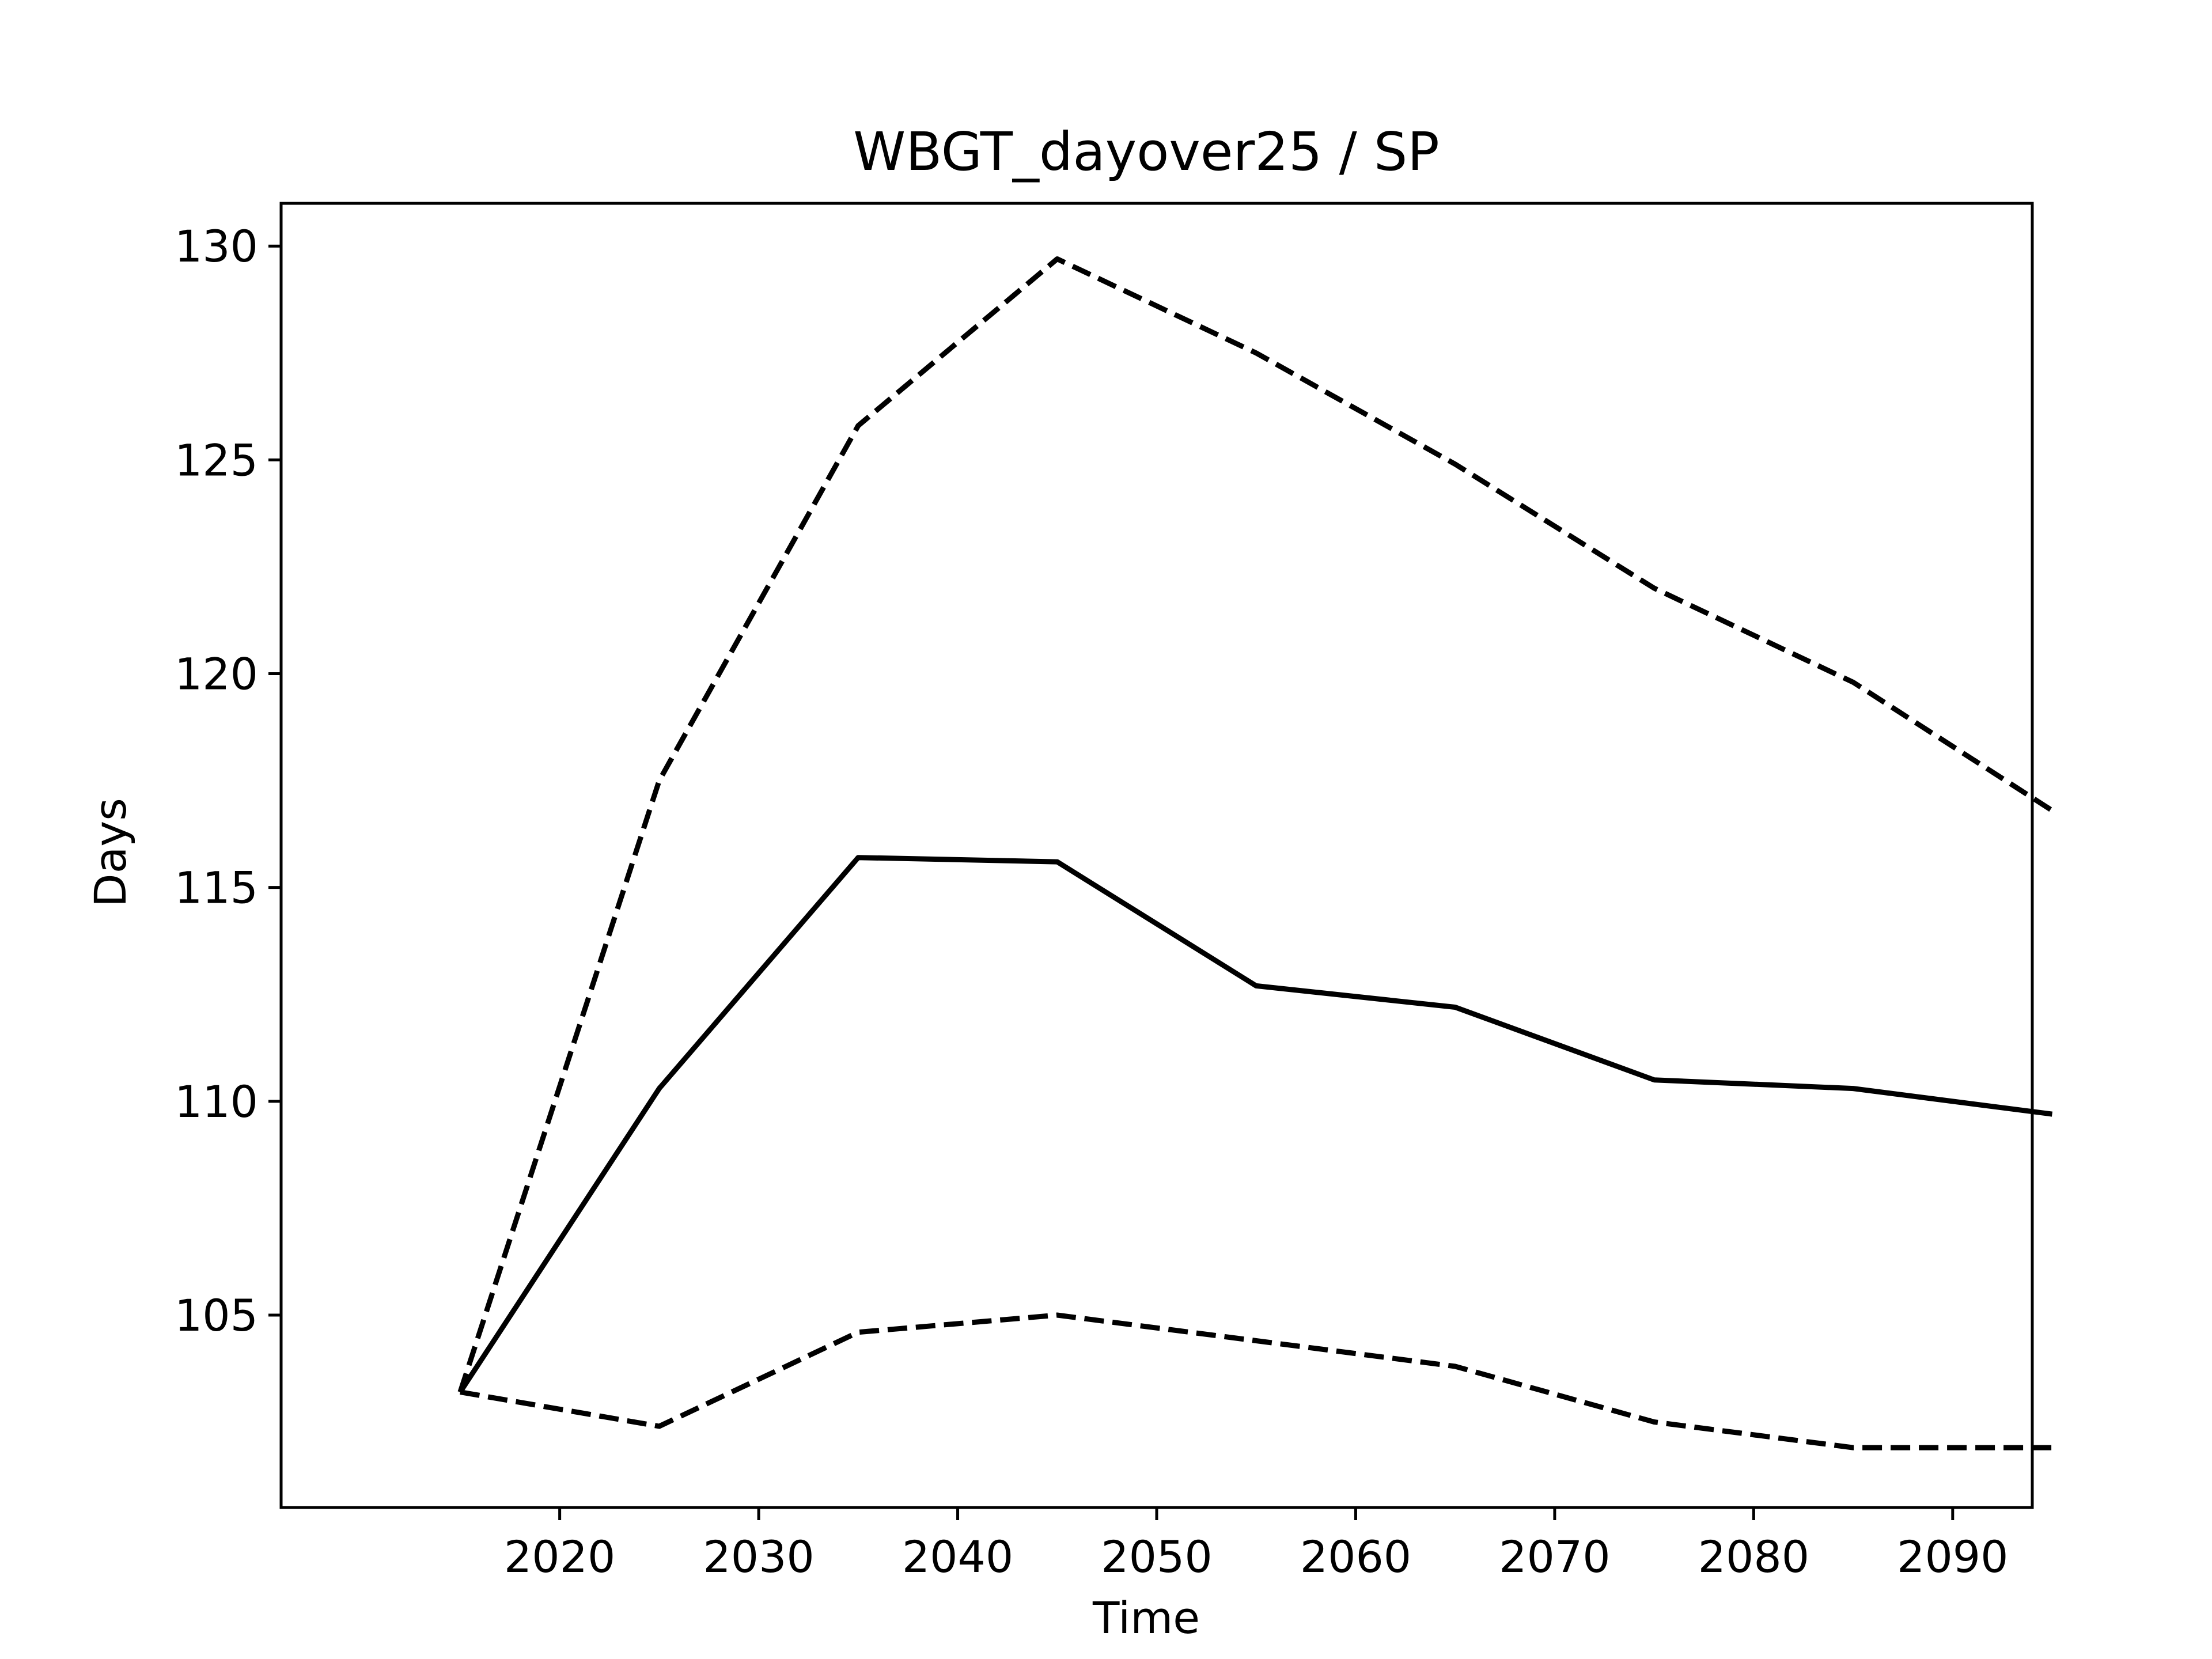 Image resolution: width=2212 pixels, height=1659 pixels. Describe the element at coordinates (216, 1101) in the screenshot. I see `y-tick-label: 110` at that location.